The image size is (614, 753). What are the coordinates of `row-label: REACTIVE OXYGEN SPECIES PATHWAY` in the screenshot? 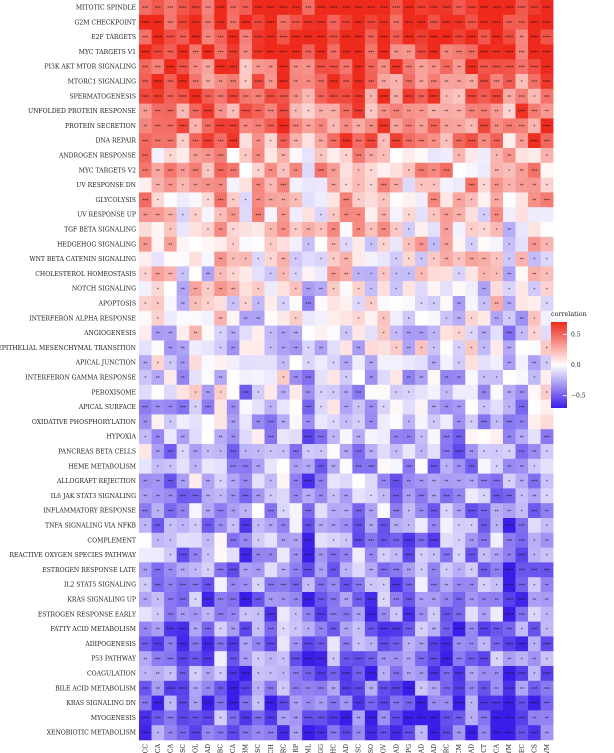 It's located at (73, 555).